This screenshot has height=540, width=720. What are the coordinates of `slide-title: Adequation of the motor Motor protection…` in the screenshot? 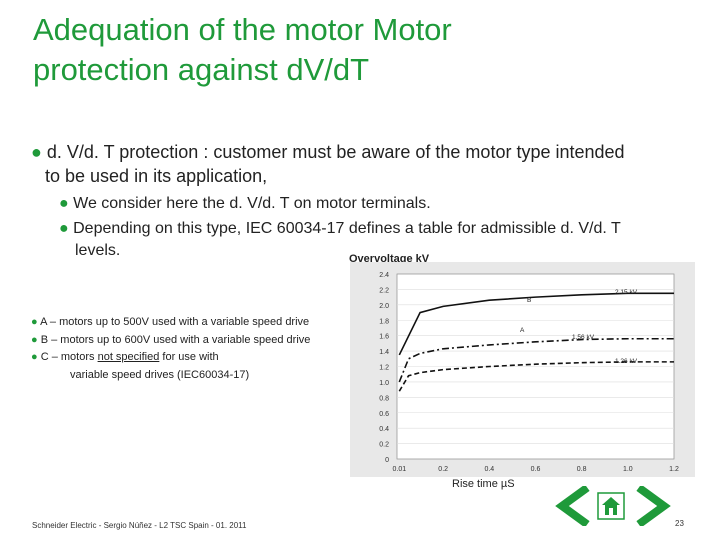 It's located at (353, 50).